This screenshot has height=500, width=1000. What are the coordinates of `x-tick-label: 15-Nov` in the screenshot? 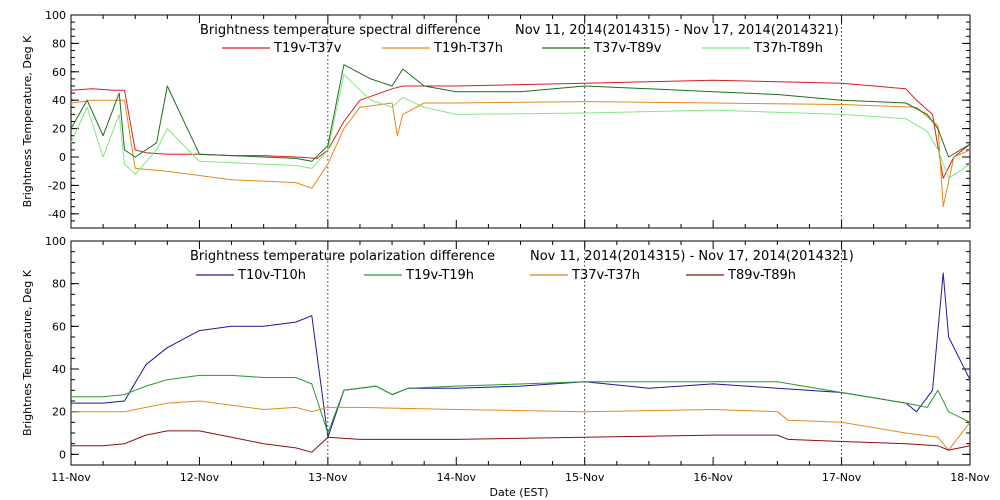 It's located at (585, 477).